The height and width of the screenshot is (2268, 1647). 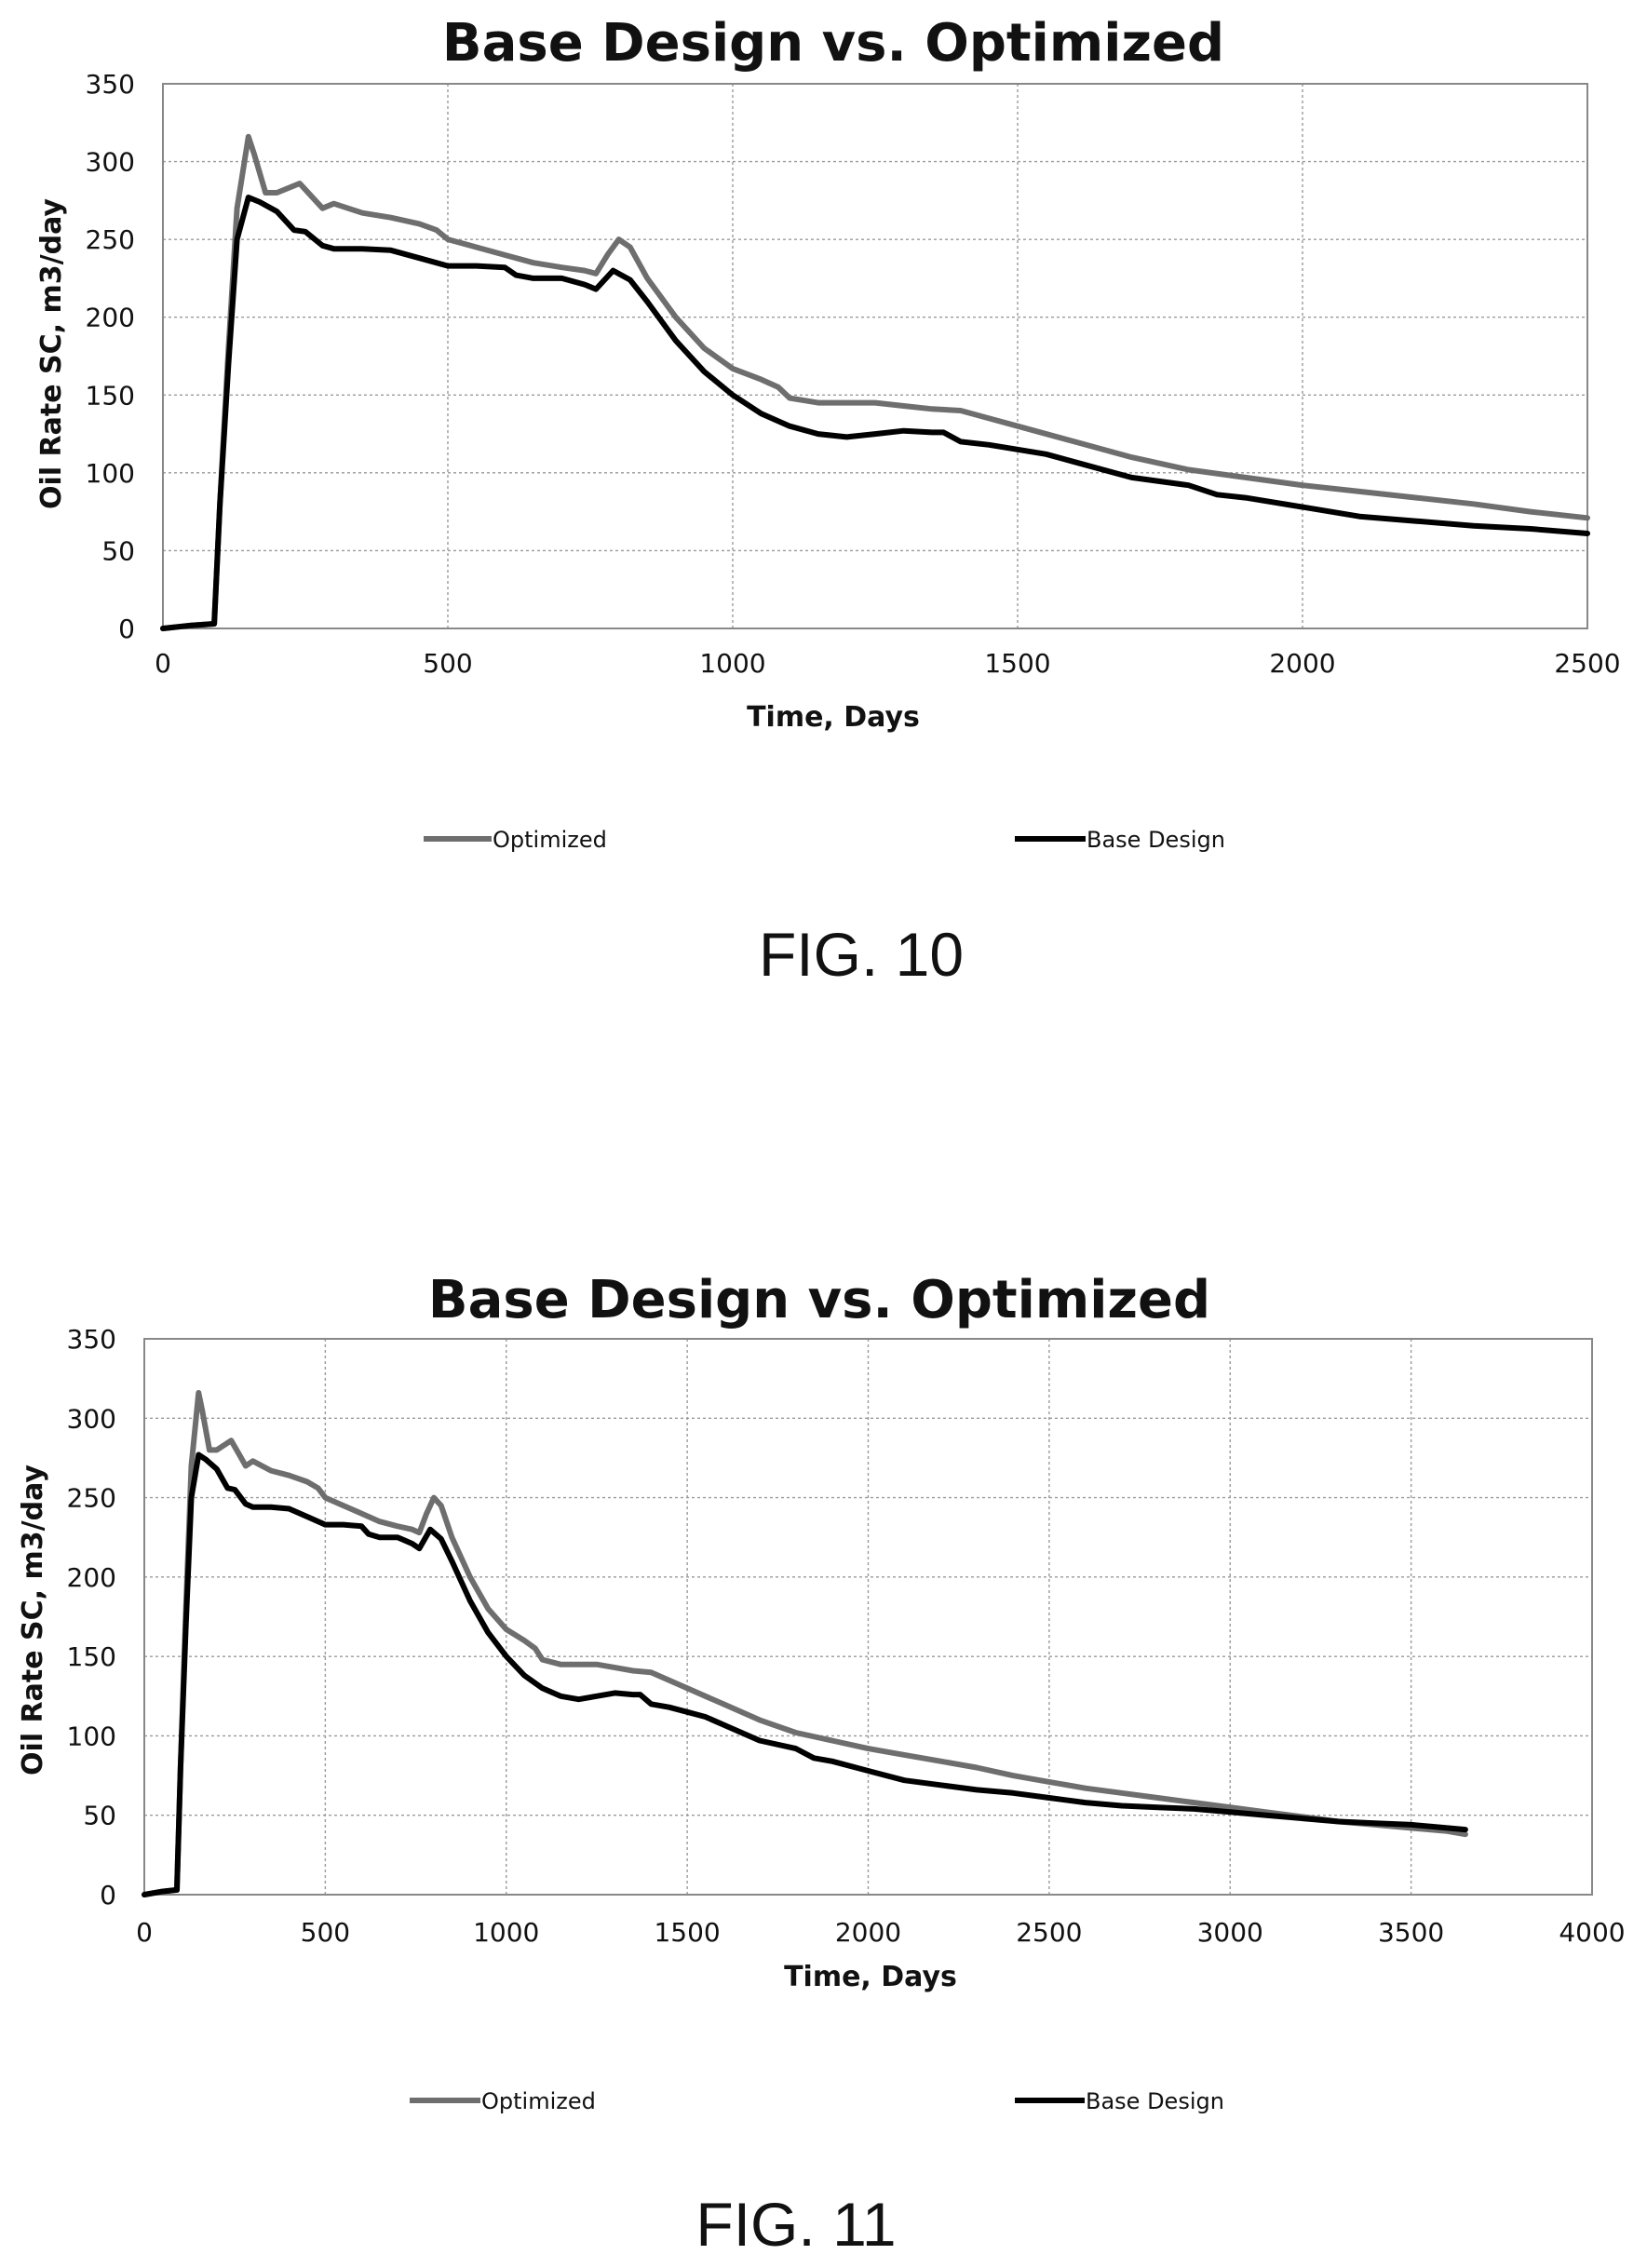 I want to click on x-tick-labels: 0 500 1000 1500 2000 2500 3000 3500 4000, so click(x=881, y=1932).